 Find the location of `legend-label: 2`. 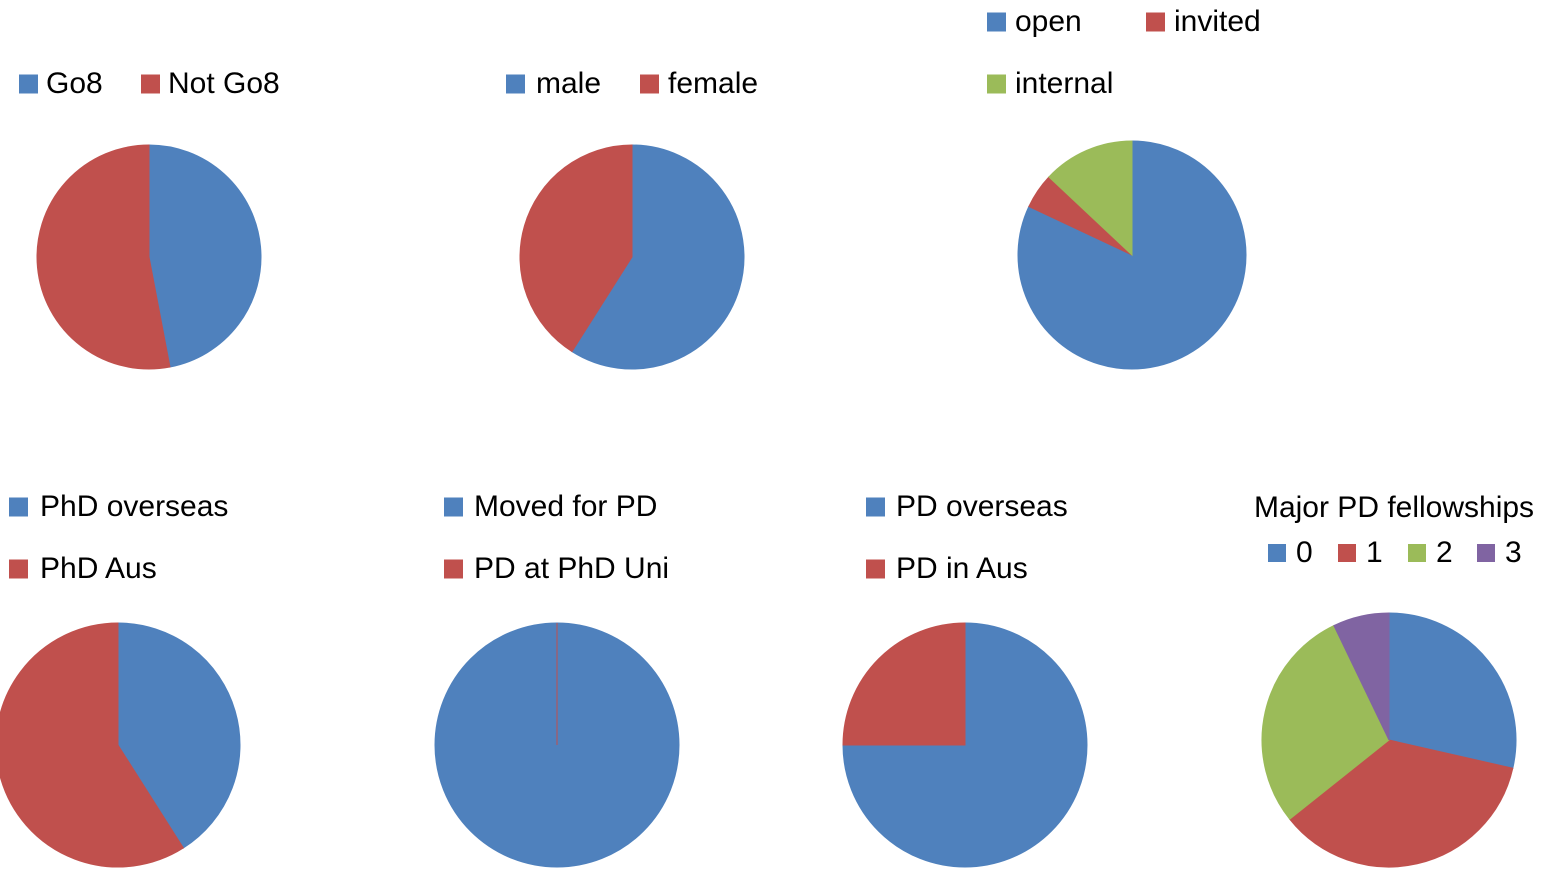

legend-label: 2 is located at coordinates (1444, 552).